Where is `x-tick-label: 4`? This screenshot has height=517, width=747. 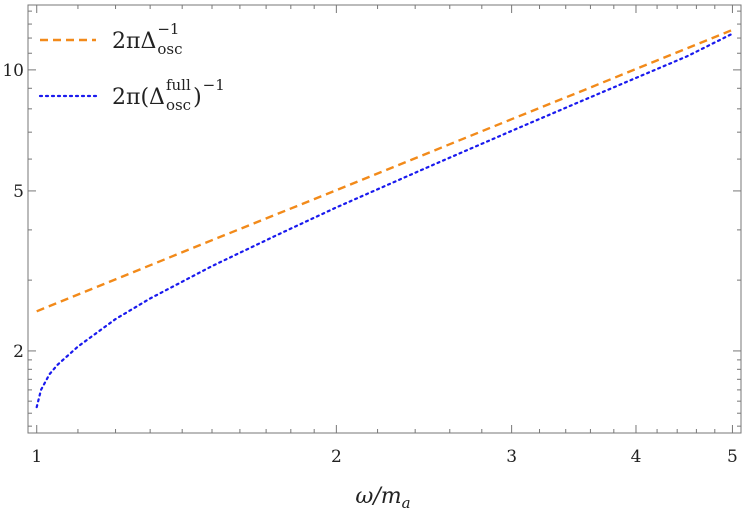 x-tick-label: 4 is located at coordinates (636, 457).